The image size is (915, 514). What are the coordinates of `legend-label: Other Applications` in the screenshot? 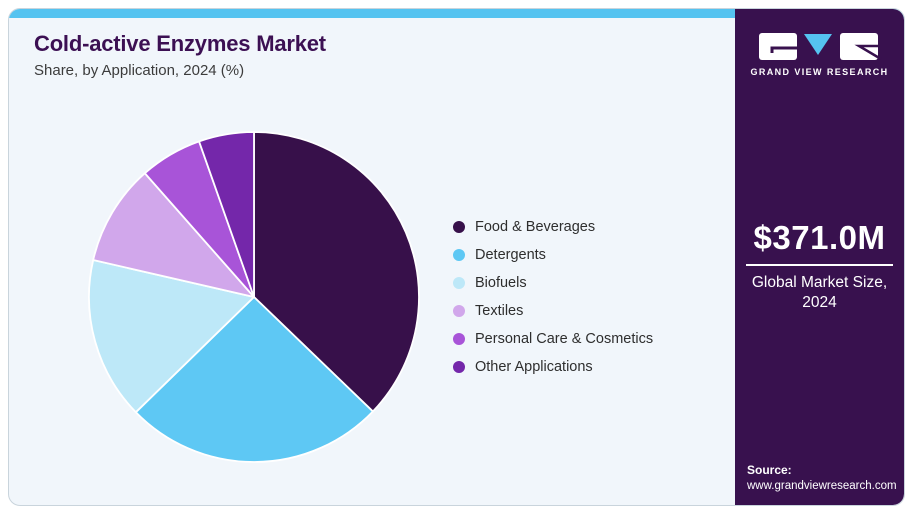 It's located at (534, 367).